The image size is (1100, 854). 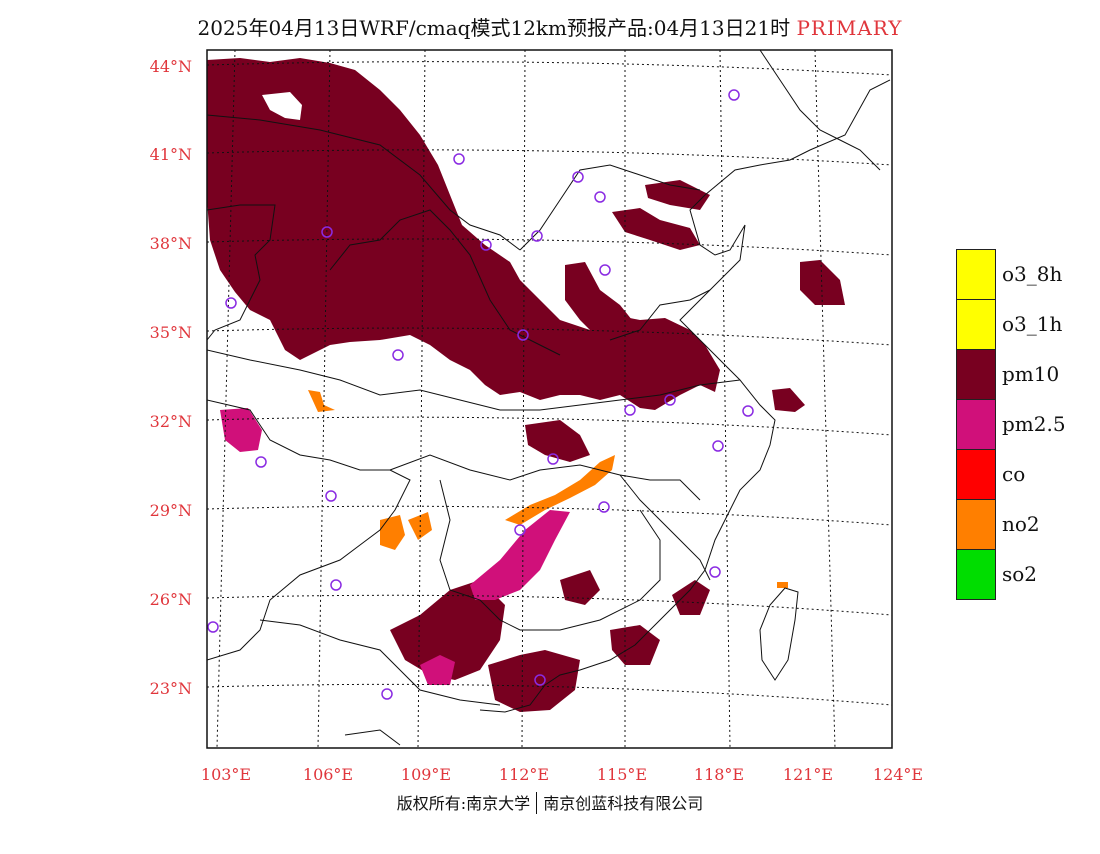 What do you see at coordinates (282, 106) in the screenshot?
I see `pm10-plume-hole` at bounding box center [282, 106].